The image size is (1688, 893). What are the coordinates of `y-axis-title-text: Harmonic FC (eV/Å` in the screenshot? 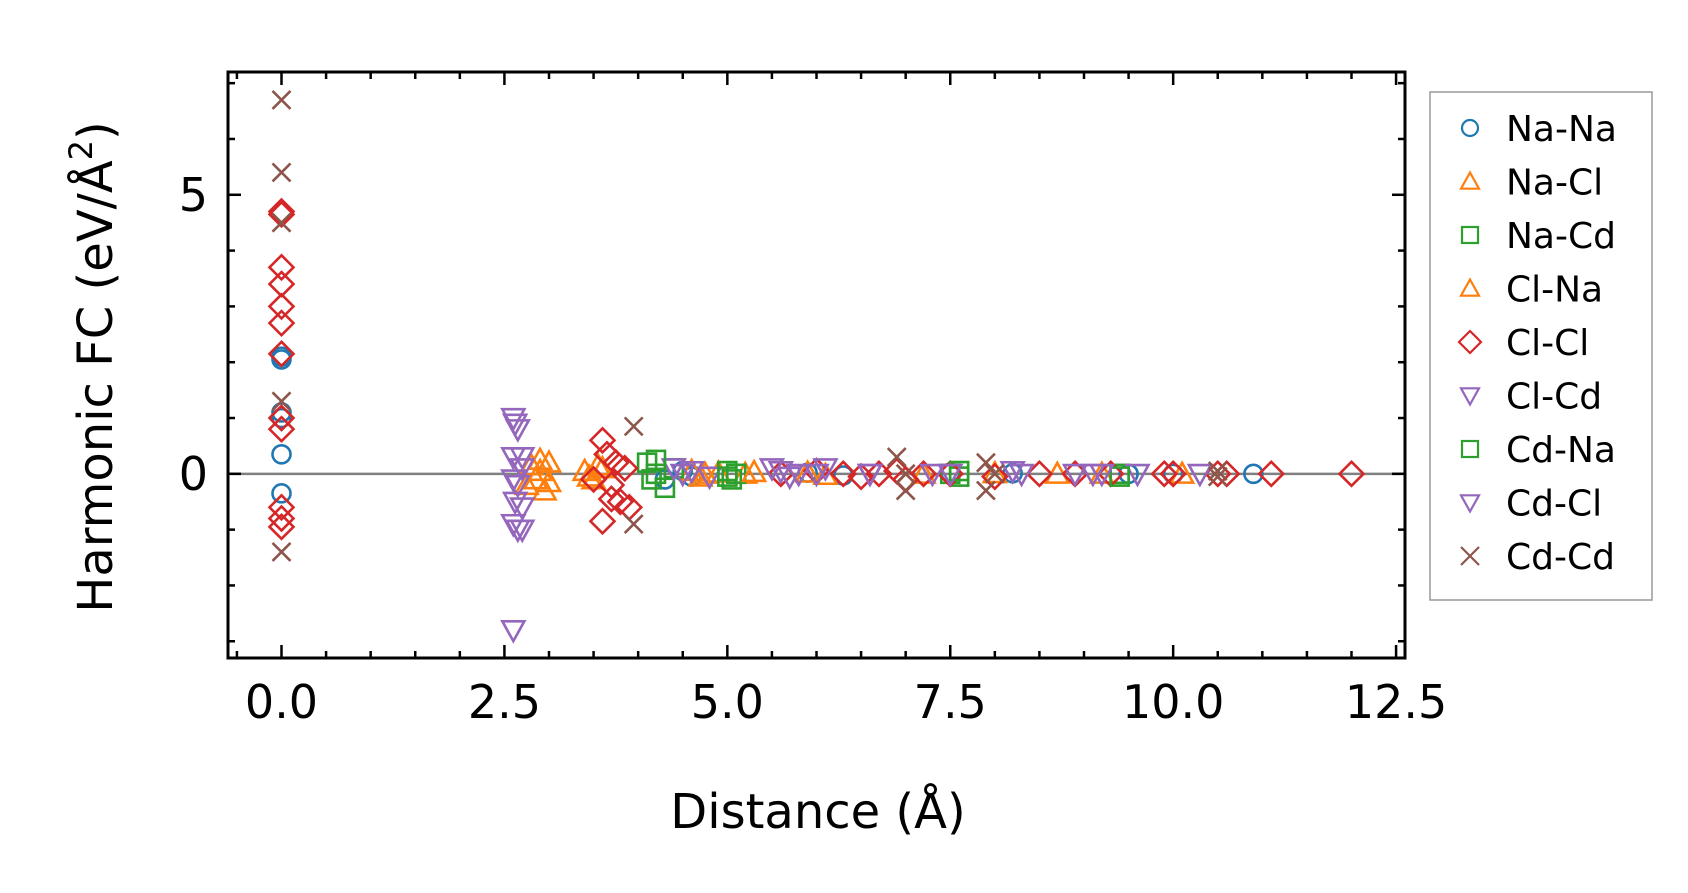 It's located at (95, 386).